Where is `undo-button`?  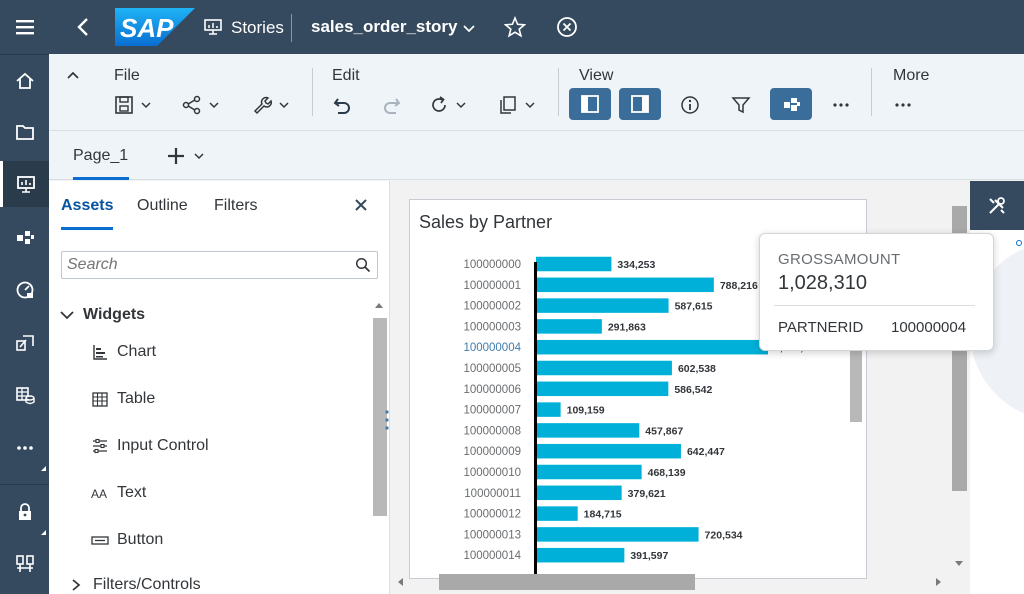
undo-button is located at coordinates (342, 105).